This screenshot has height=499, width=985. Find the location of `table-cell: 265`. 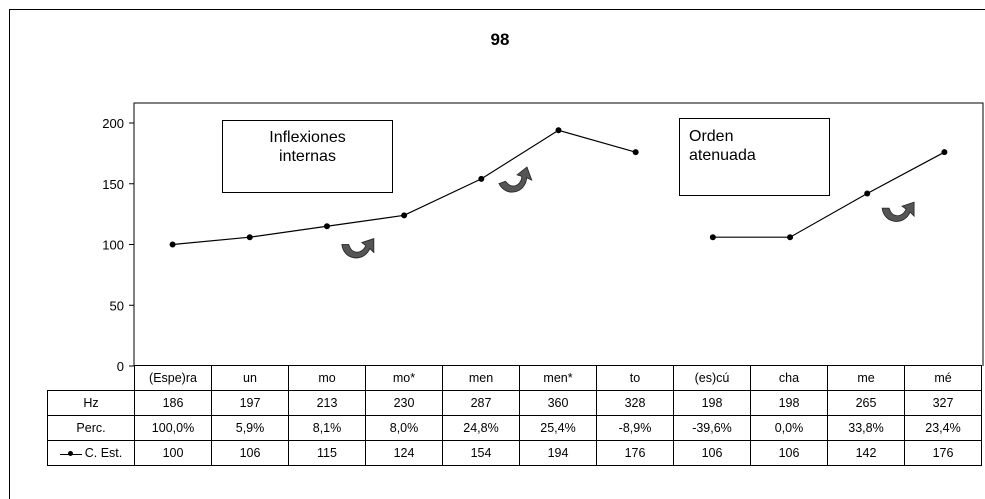

table-cell: 265 is located at coordinates (866, 403).